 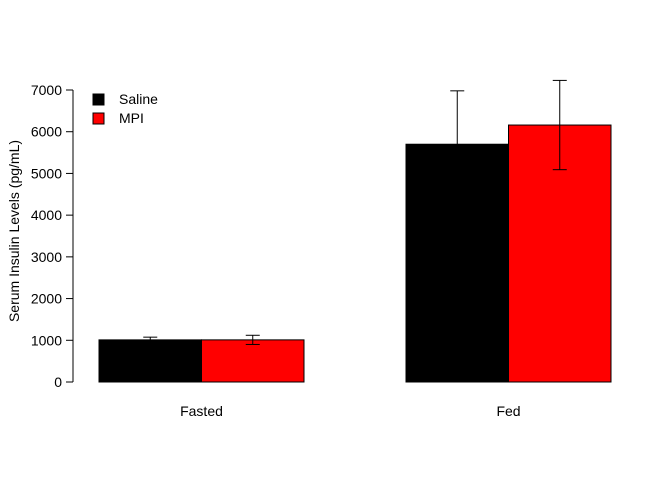 What do you see at coordinates (457, 144) in the screenshot?
I see `error-bar-fed-saline` at bounding box center [457, 144].